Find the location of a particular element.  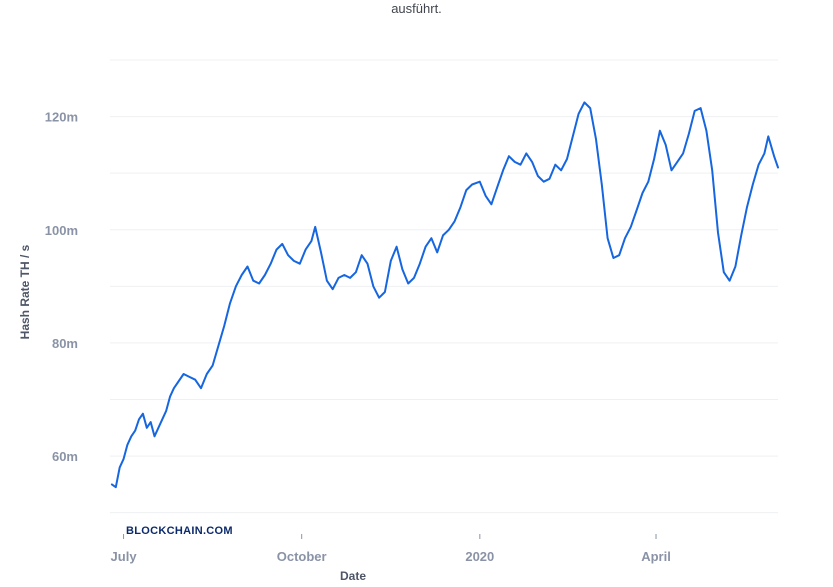

y-tick-label: 60m is located at coordinates (65, 456).